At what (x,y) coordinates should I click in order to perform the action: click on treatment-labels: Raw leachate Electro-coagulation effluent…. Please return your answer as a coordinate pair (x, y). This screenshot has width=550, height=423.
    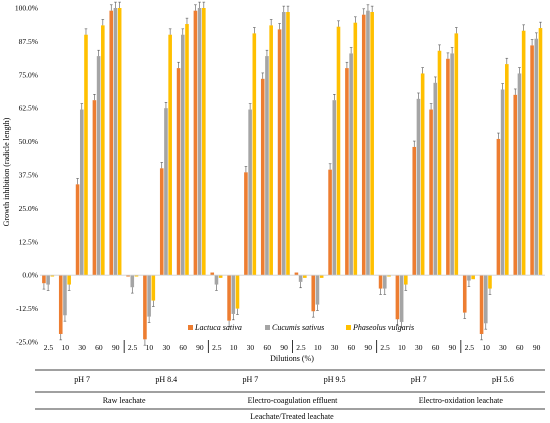
    Looking at the image, I should click on (290, 398).